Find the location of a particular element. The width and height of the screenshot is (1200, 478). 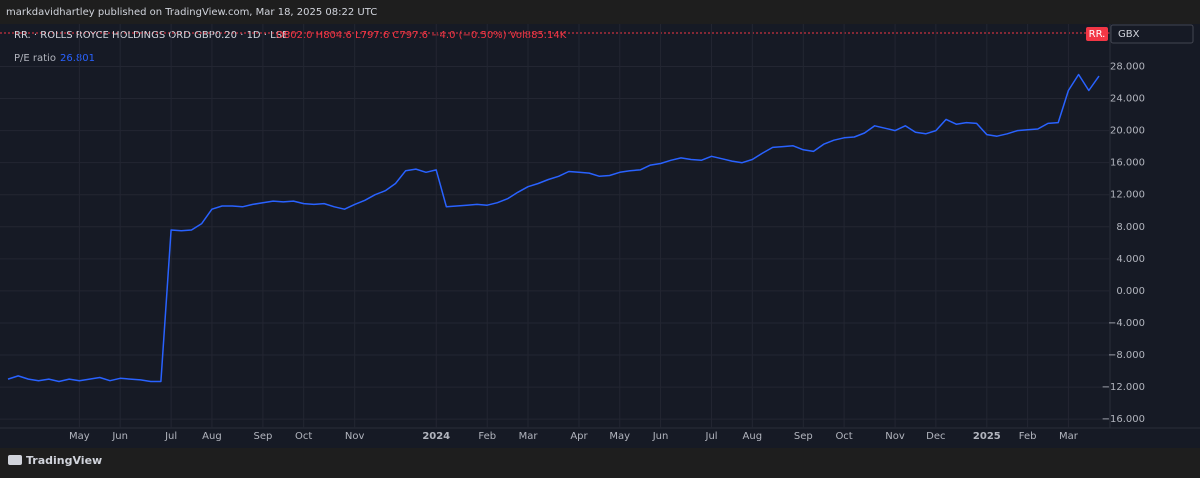

legend-value: 26.801 is located at coordinates (77, 58).